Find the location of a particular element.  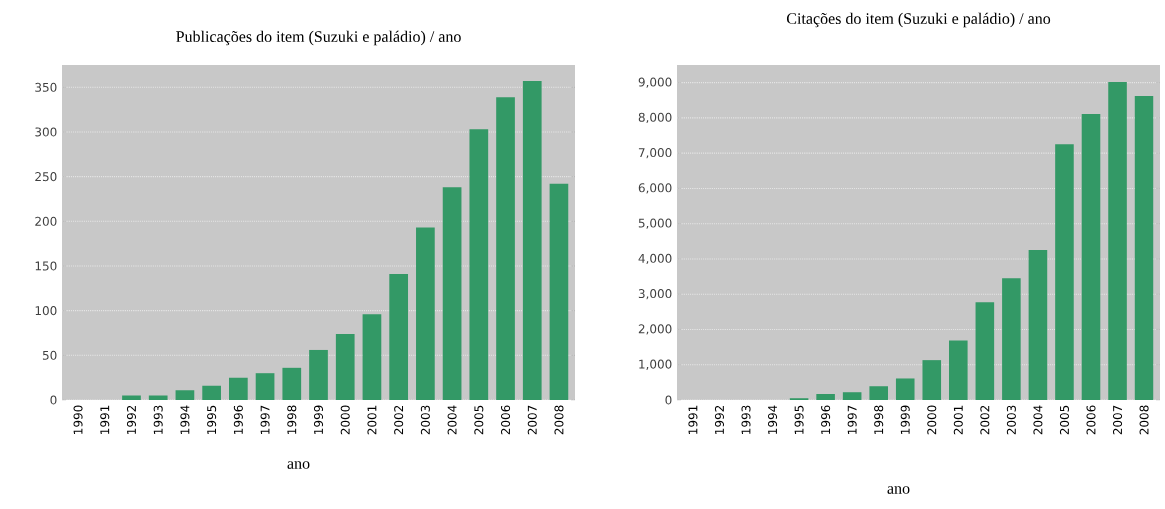

y-tick-label: 200 is located at coordinates (46, 221).